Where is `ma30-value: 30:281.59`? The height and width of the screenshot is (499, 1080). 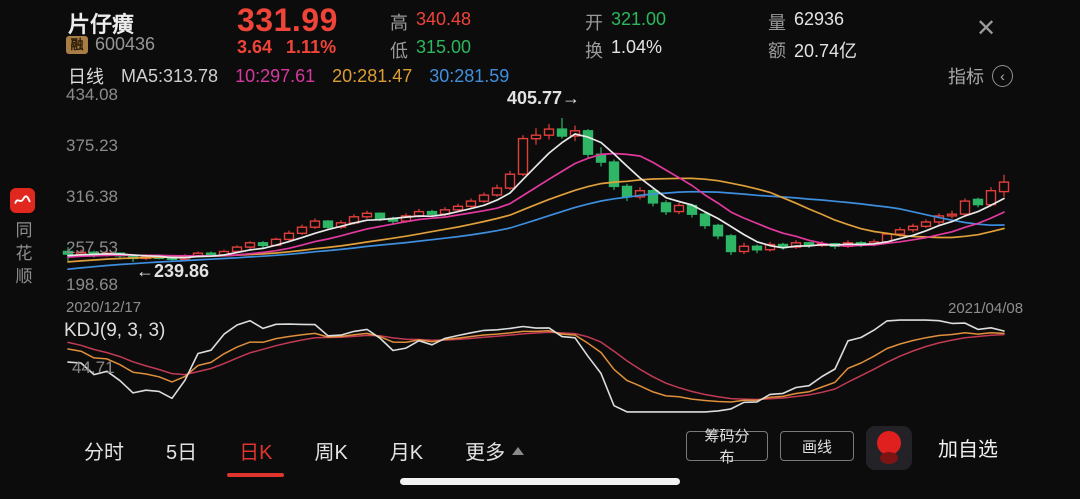
ma30-value: 30:281.59 is located at coordinates (469, 75).